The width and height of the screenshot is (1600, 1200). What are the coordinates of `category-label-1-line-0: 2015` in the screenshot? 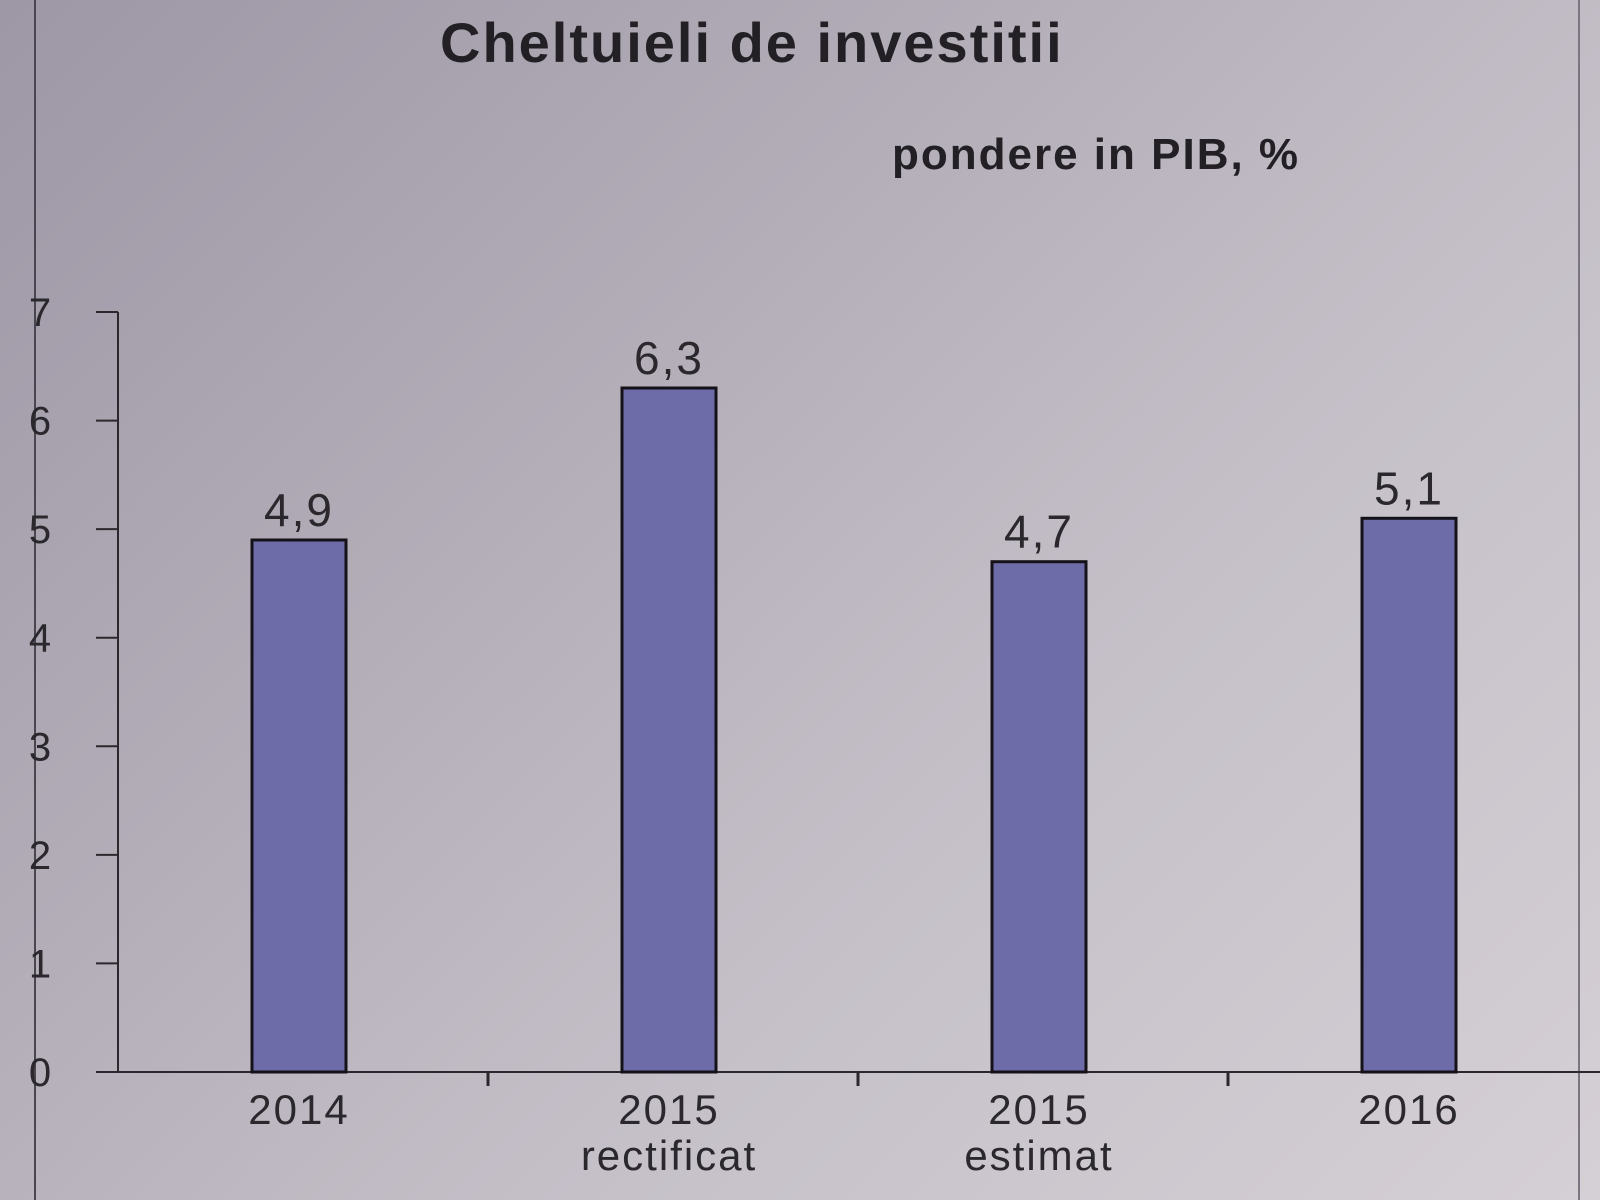 It's located at (668, 1109).